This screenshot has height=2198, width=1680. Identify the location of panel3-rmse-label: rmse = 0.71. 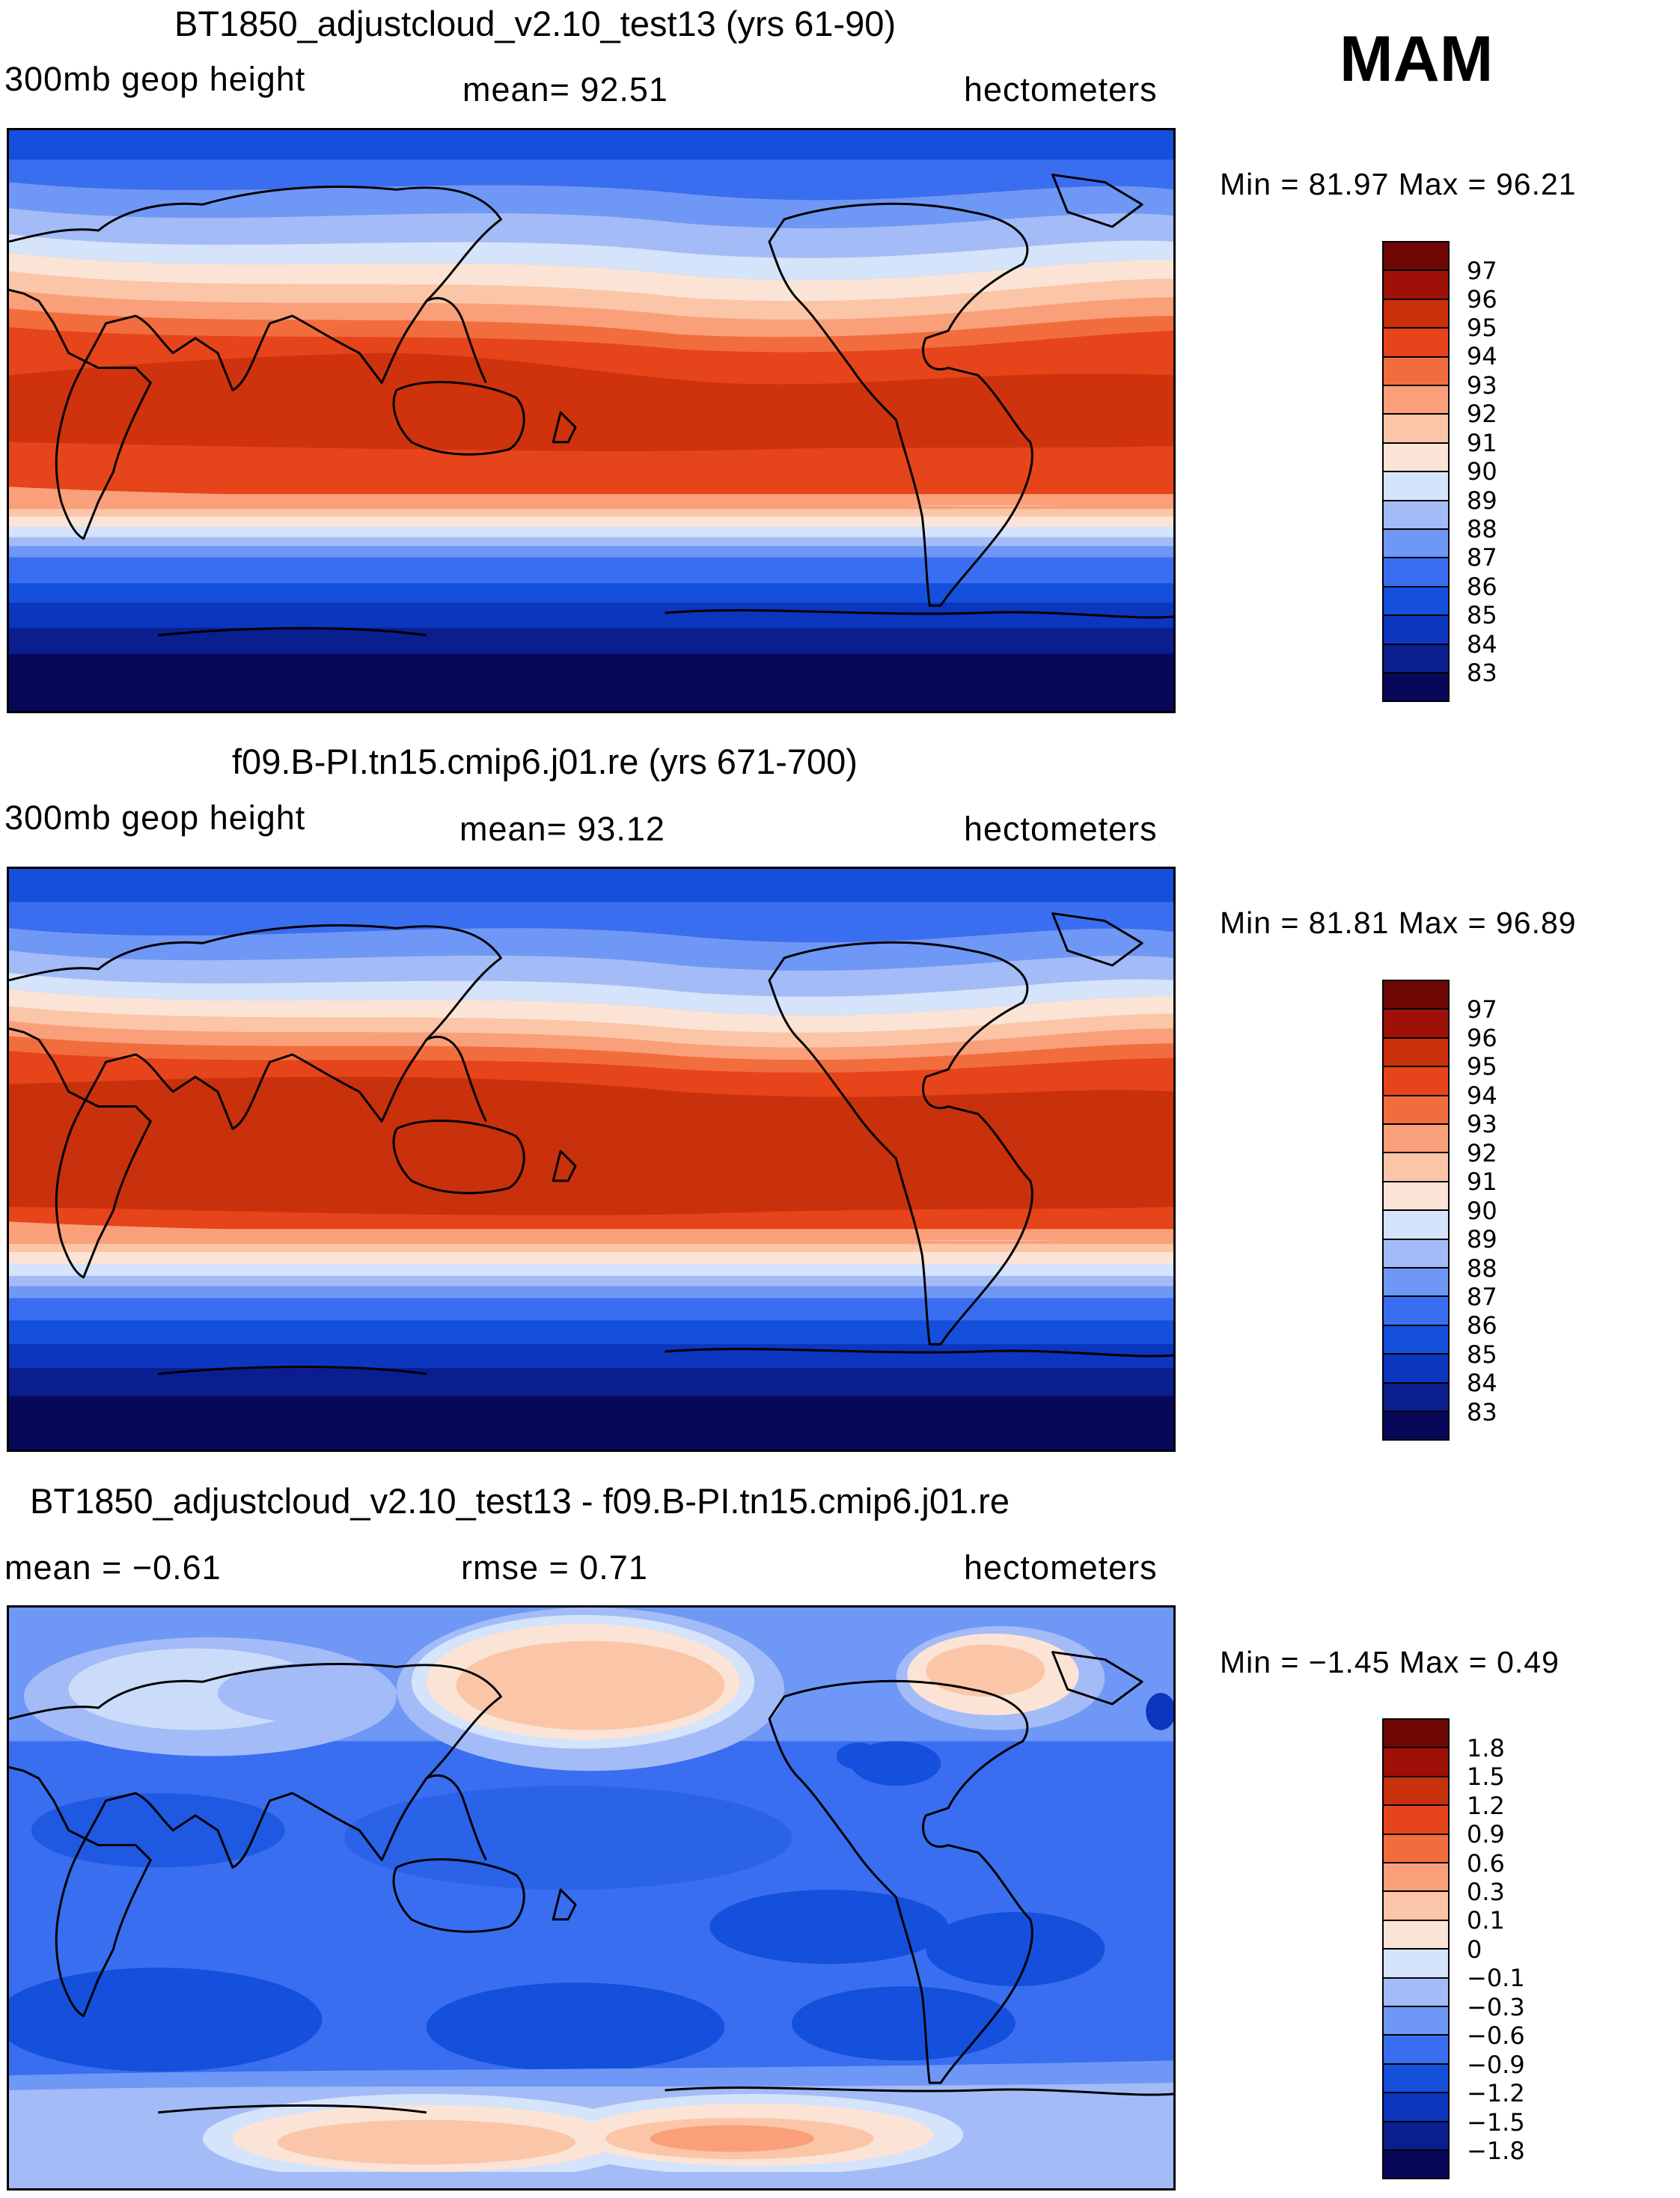
(554, 1567).